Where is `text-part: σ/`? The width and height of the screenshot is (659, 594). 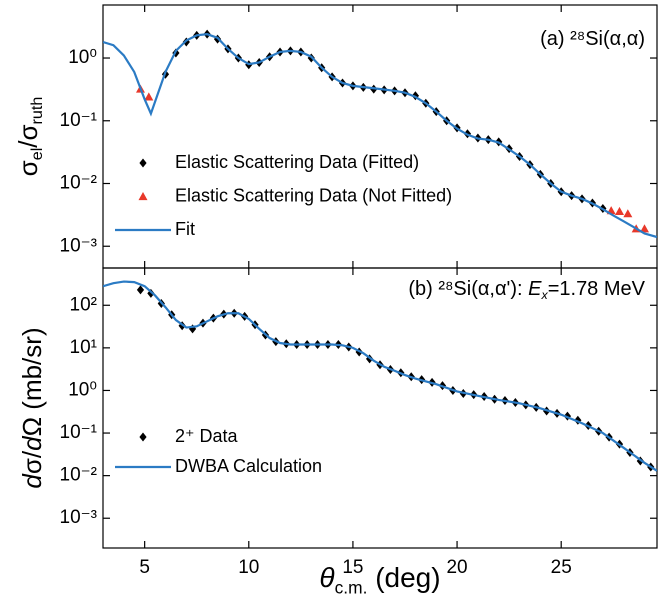 text-part: σ/ is located at coordinates (32, 462).